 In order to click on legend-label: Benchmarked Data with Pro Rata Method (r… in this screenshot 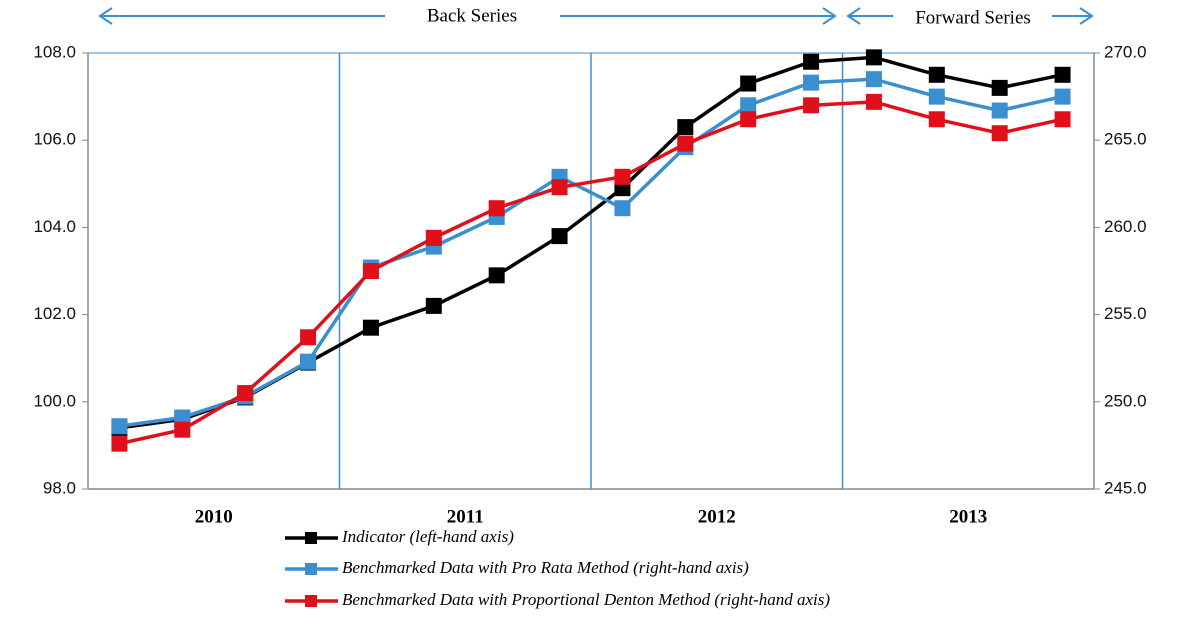, I will do `click(545, 567)`.